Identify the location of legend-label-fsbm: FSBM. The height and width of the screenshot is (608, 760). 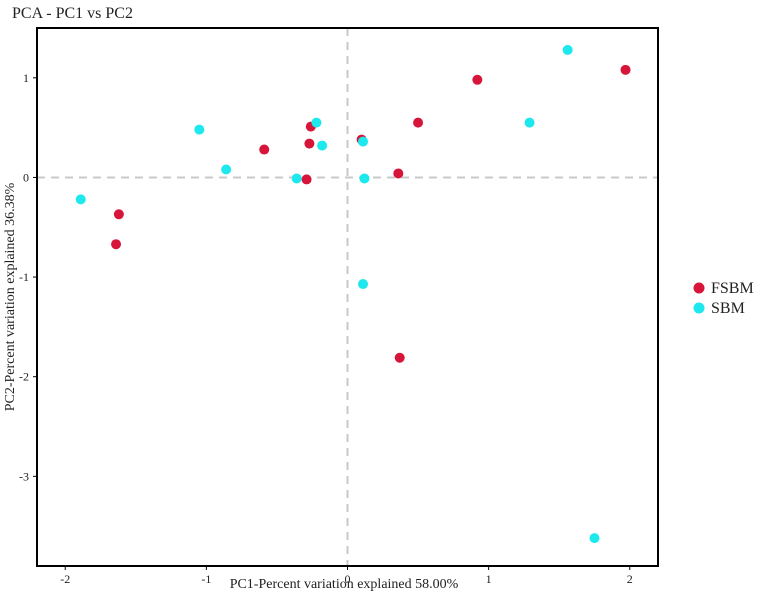
(732, 288).